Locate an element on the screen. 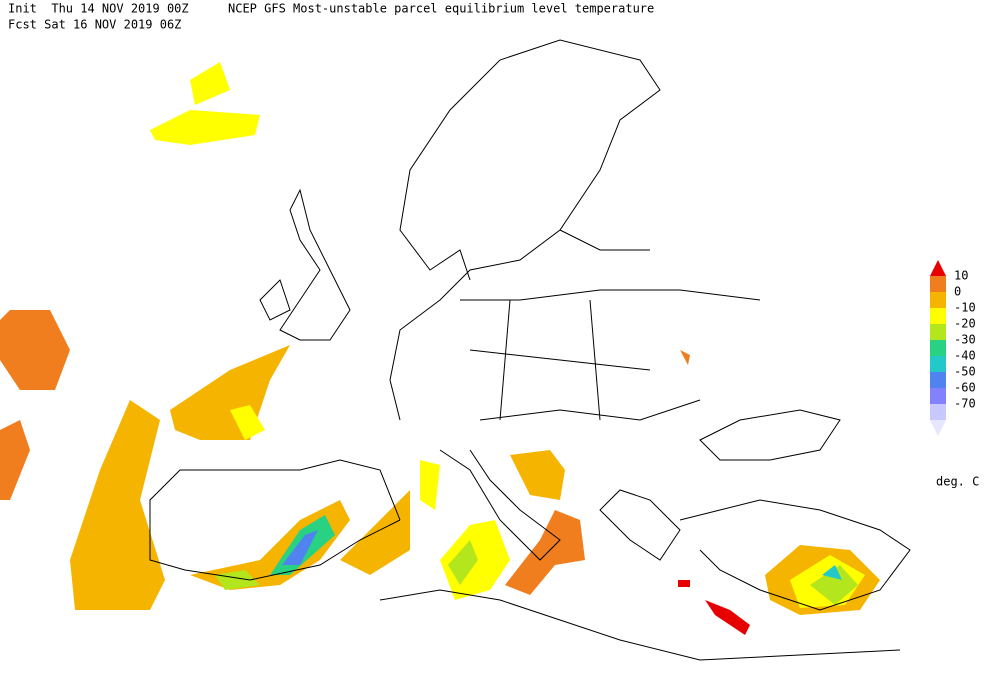 The width and height of the screenshot is (1000, 680). forecast-label: Fcst Sat 16 NOV 2019 06Z is located at coordinates (94, 25).